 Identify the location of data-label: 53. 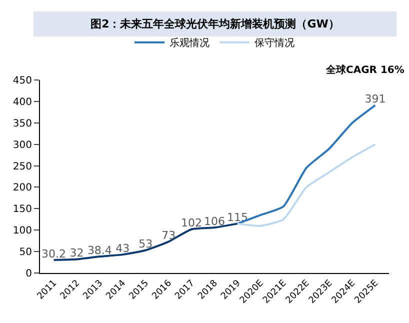
(145, 244).